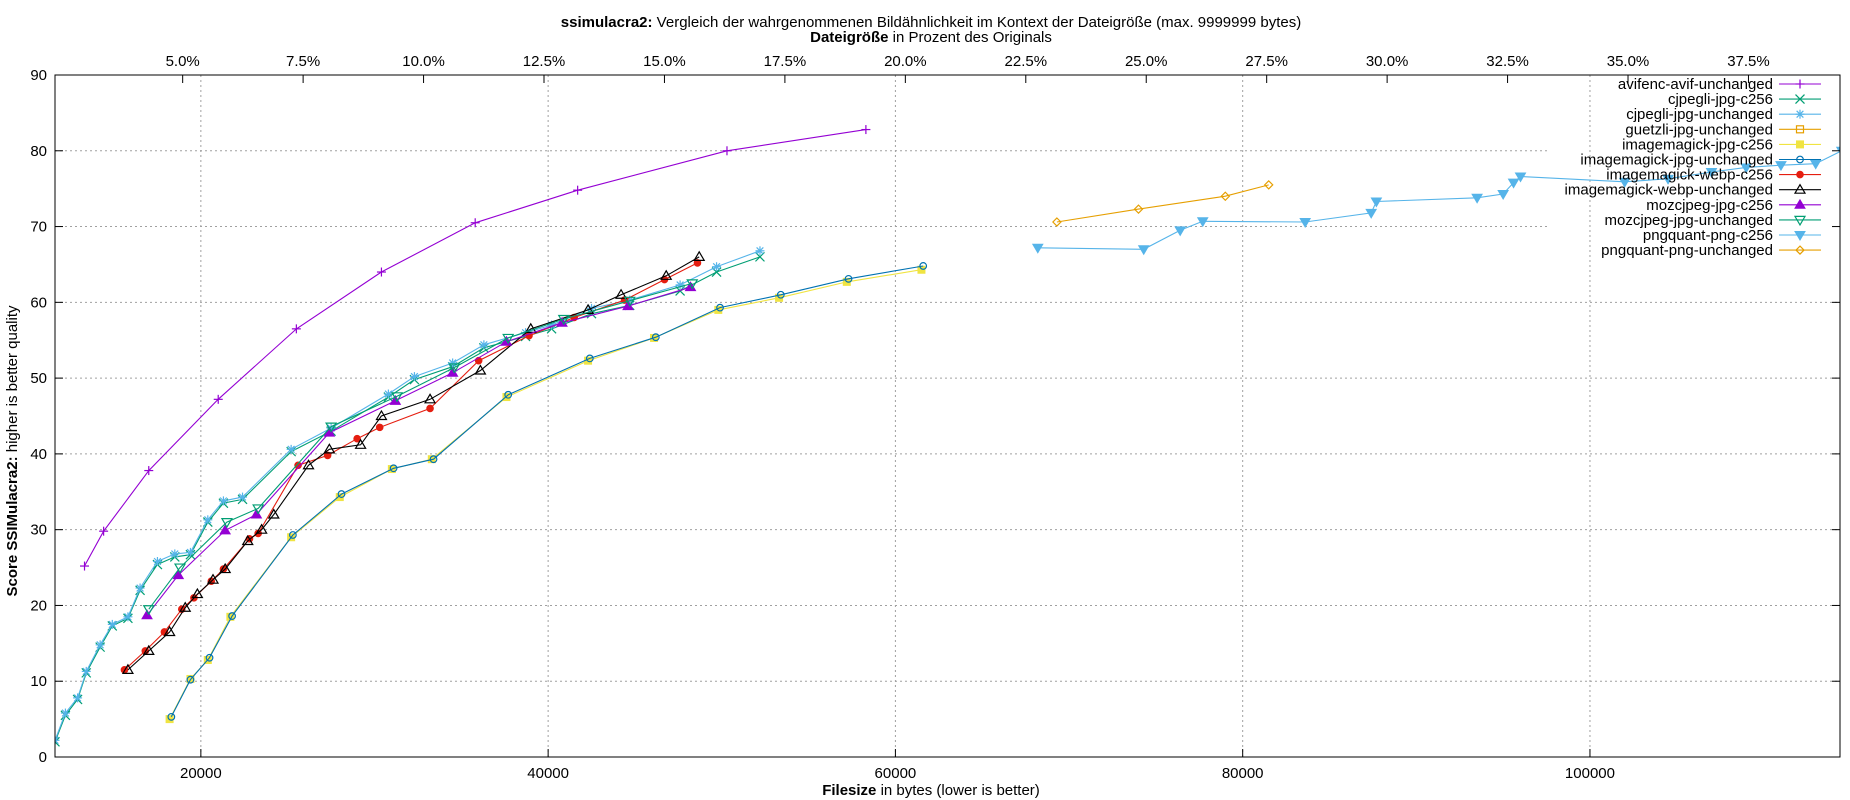 The image size is (1850, 800). What do you see at coordinates (1719, 84) in the screenshot?
I see `legend-entry-avifenc-avif-unchanged: avifenc-avif-unchanged` at bounding box center [1719, 84].